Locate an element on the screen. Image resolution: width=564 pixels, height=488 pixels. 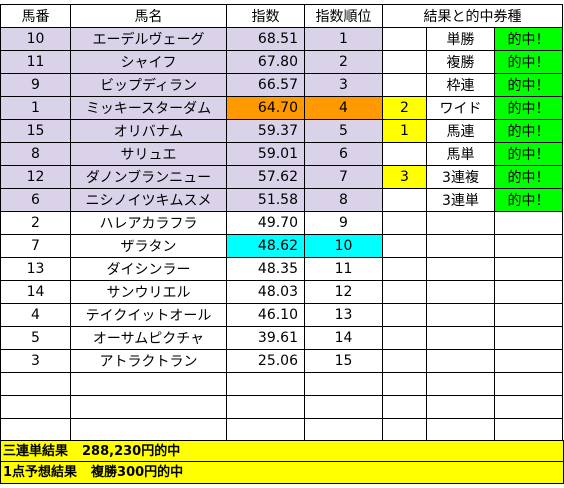
header-row: 馬番 馬名 指数 指数順位 結果と的中券種 is located at coordinates (281, 16).